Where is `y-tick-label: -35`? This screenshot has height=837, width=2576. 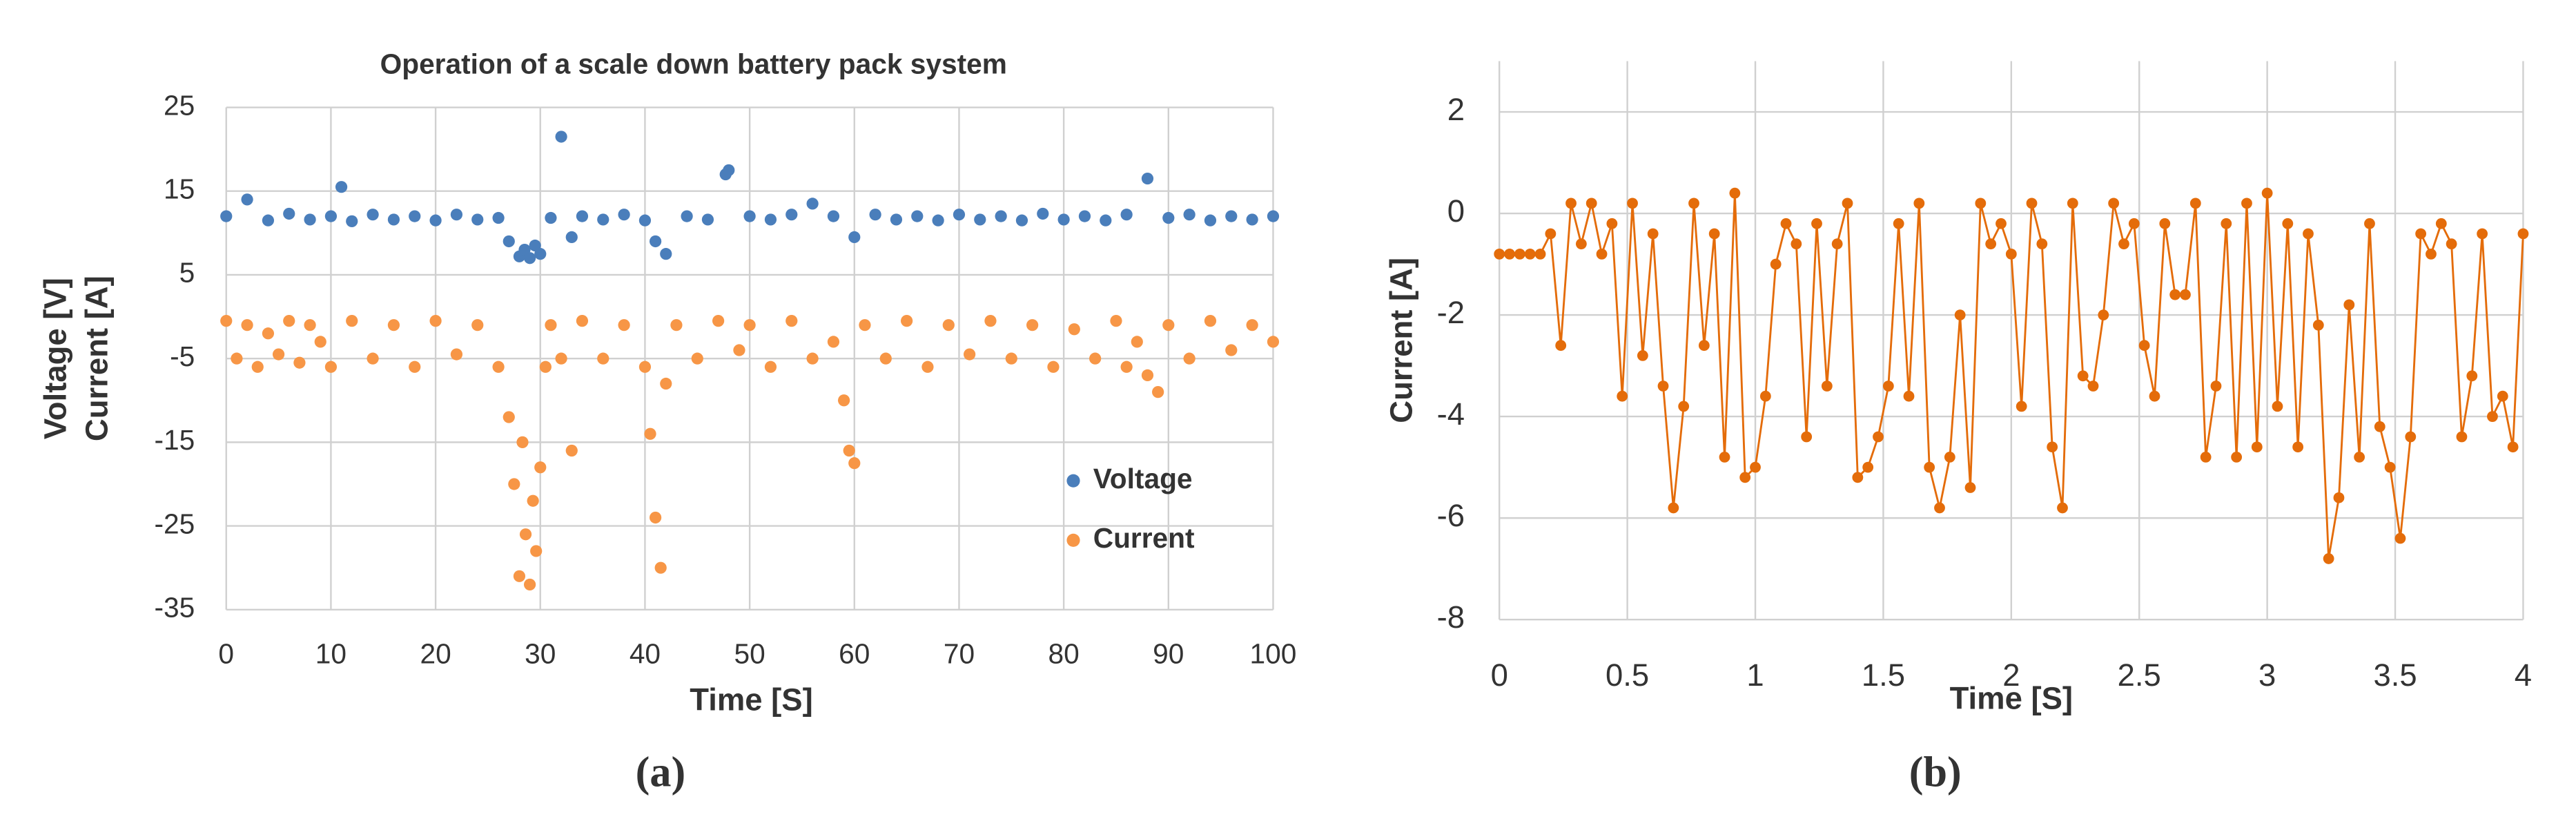
y-tick-label: -35 is located at coordinates (175, 608).